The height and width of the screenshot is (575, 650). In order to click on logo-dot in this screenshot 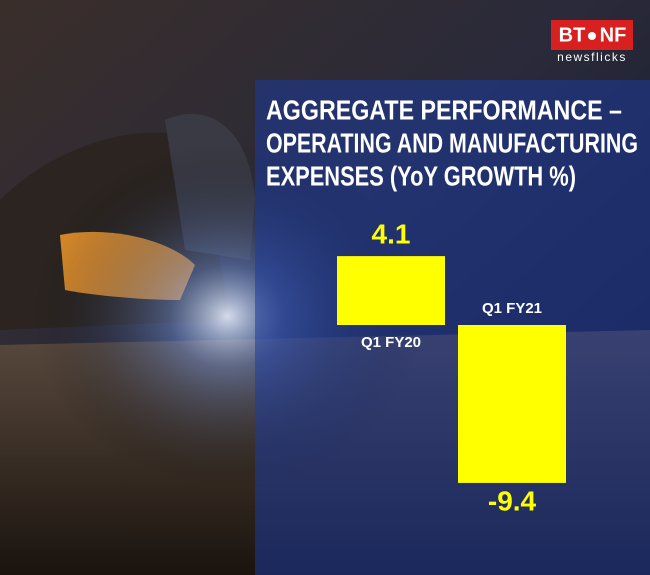, I will do `click(592, 36)`.